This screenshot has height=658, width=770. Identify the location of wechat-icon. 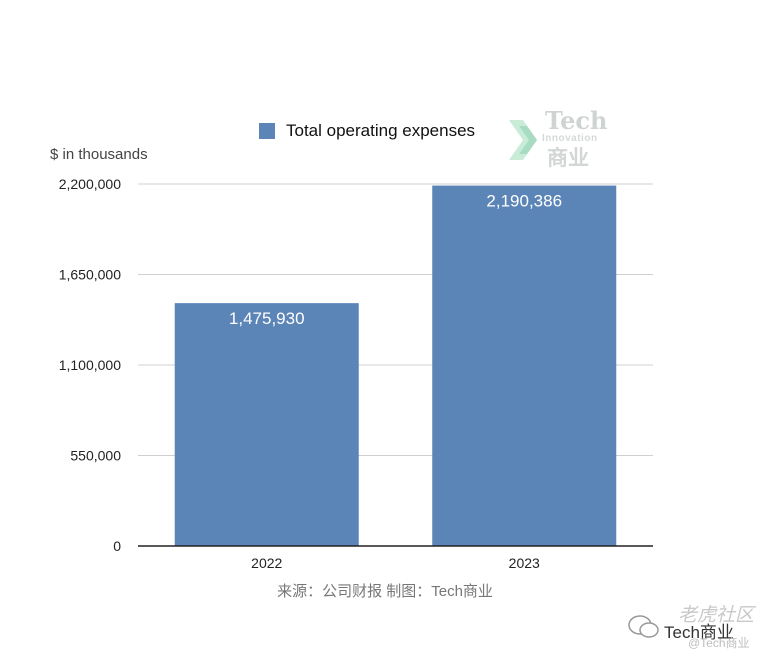
(643, 626).